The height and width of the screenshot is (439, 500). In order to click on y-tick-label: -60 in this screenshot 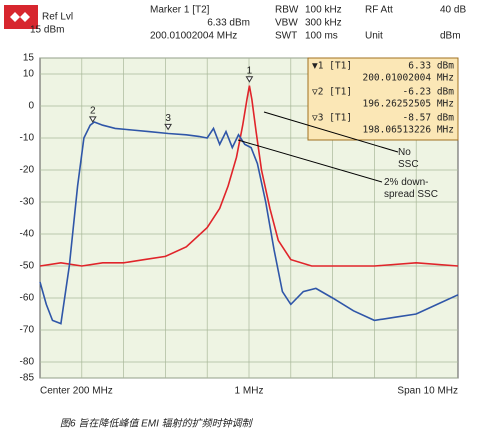, I will do `click(27, 298)`.